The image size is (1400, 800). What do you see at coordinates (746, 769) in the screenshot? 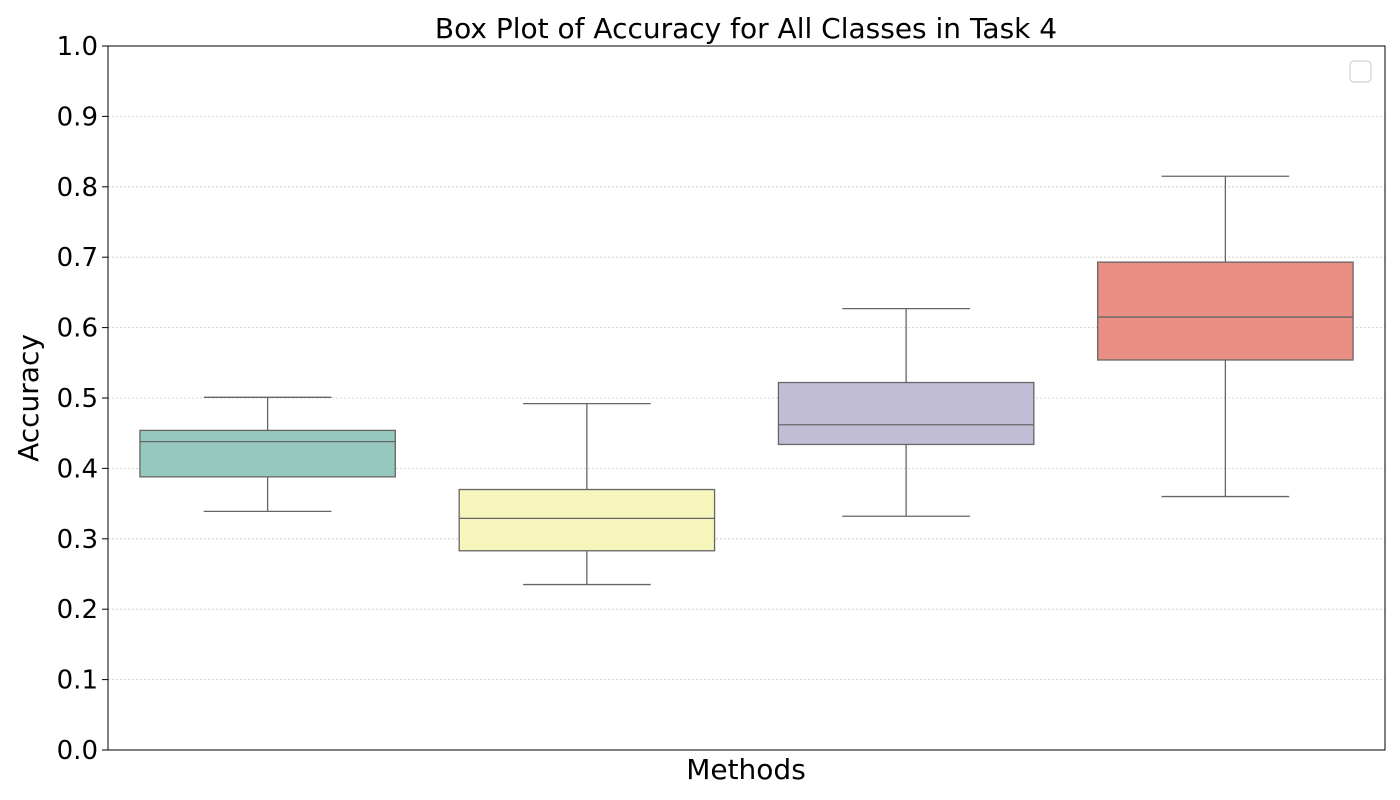
I see `x-axis-label: Methods` at bounding box center [746, 769].